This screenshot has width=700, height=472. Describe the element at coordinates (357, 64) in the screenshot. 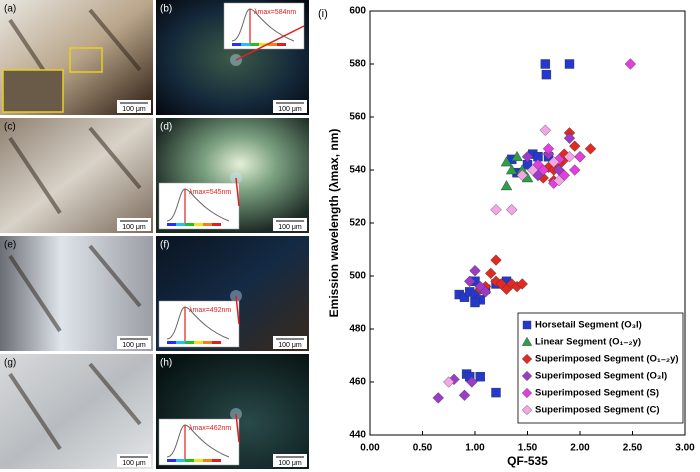

I see `y-tick-label: 580` at that location.